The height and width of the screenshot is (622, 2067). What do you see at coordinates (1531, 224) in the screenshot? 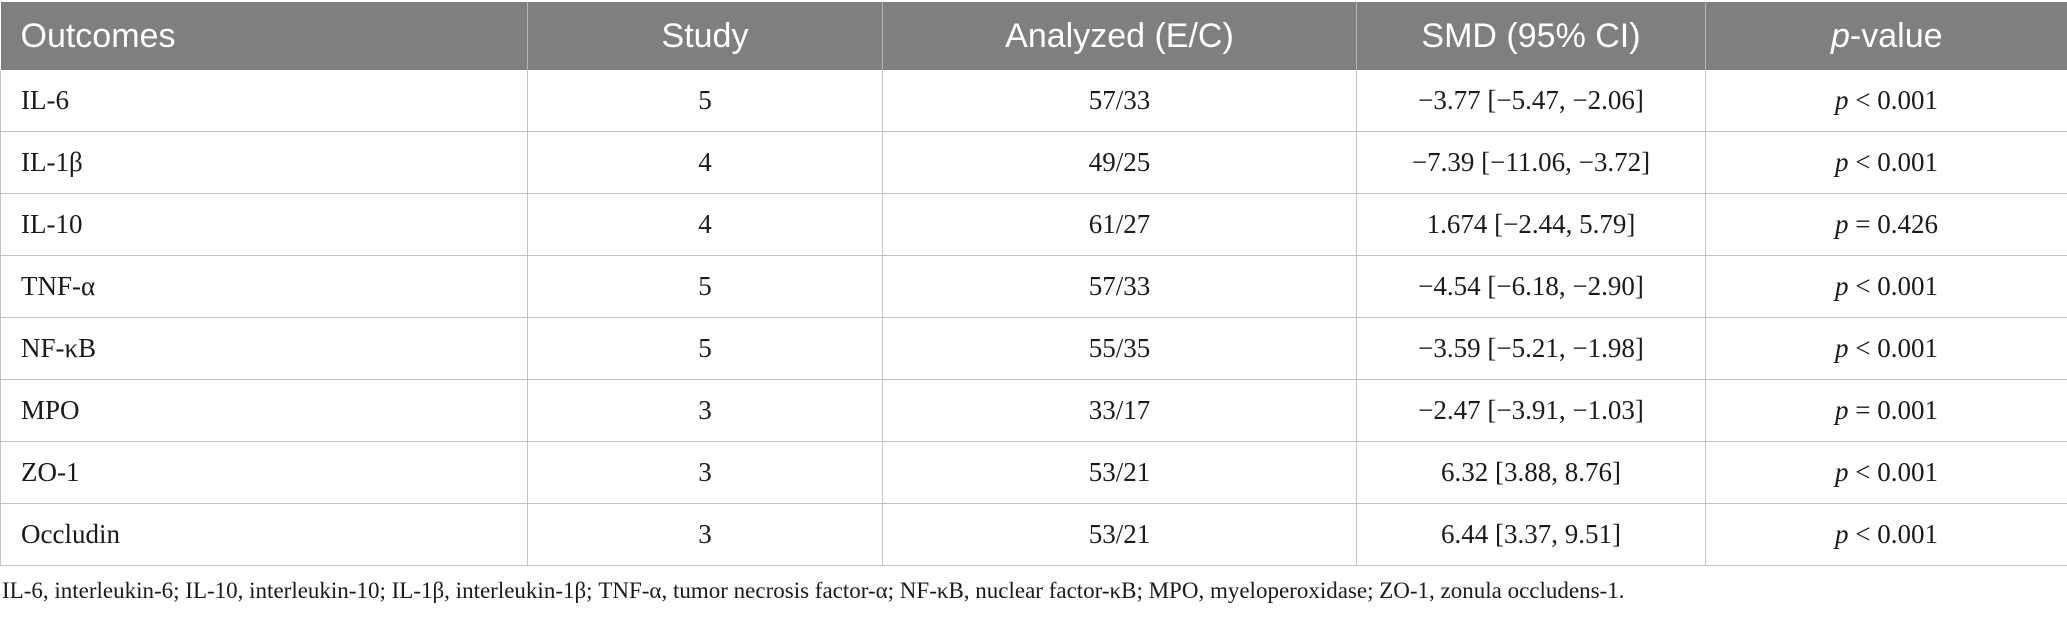
I see `cell-smd: 1.674 [−2.44, 5.79]` at bounding box center [1531, 224].